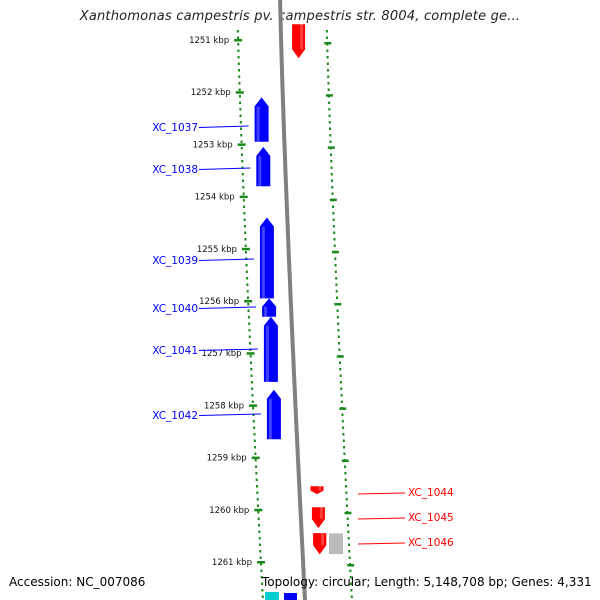 The width and height of the screenshot is (600, 600). I want to click on gene-label: XC_1046, so click(431, 543).